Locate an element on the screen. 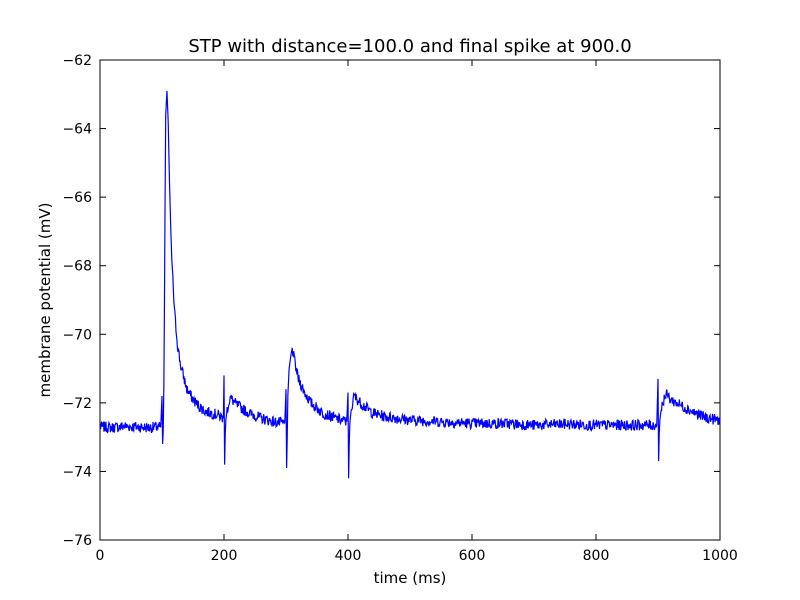  x-tick-label: 400 is located at coordinates (348, 556).